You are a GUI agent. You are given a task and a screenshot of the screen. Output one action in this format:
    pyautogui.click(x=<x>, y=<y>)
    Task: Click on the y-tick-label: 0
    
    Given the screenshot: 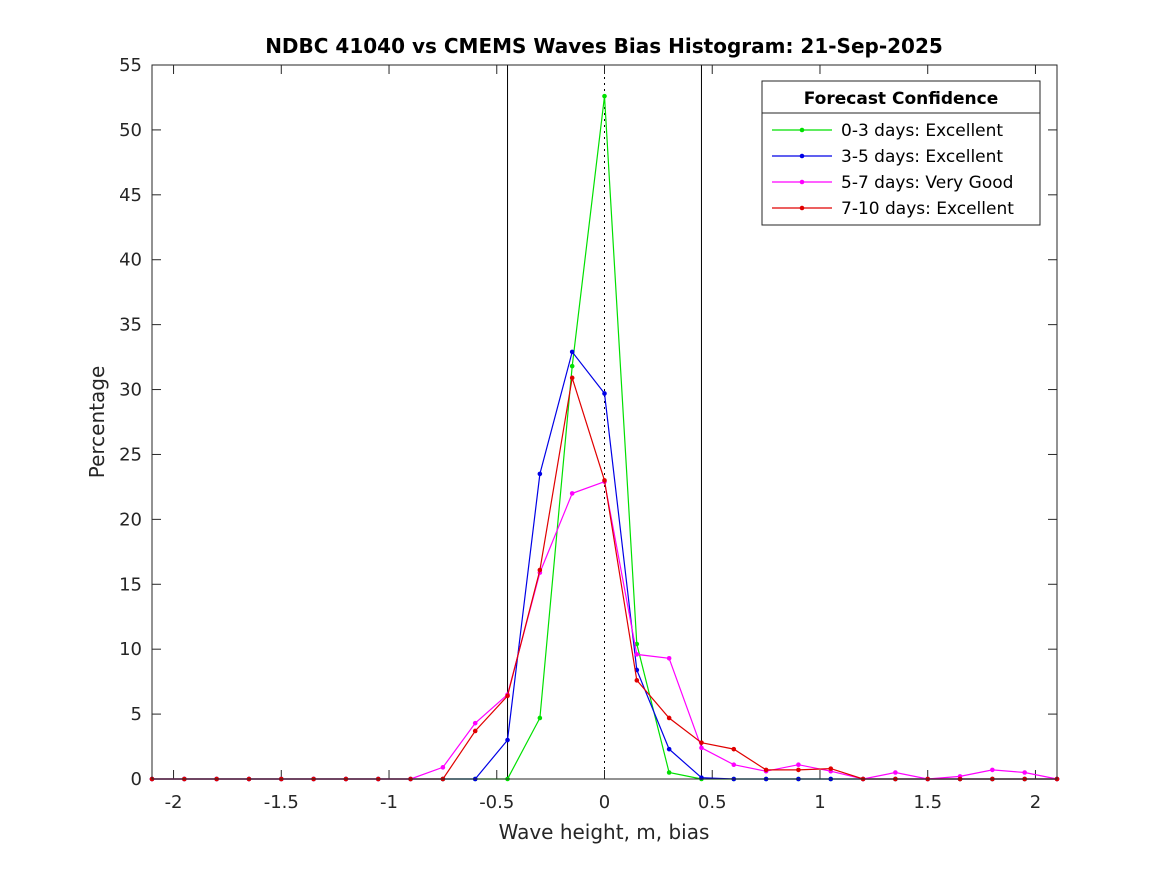 What is the action you would take?
    pyautogui.click(x=136, y=779)
    